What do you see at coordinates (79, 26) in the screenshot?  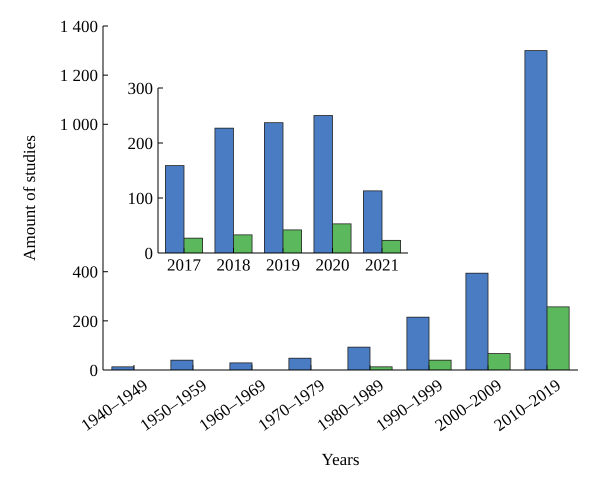 I see `y-tick-label: 1 400` at bounding box center [79, 26].